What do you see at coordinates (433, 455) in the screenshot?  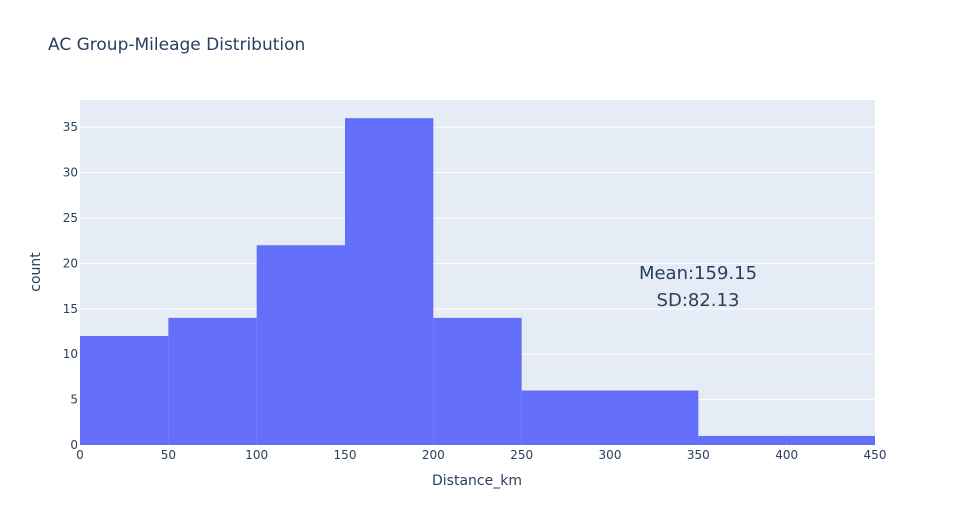 I see `x-tick-label: 200` at bounding box center [433, 455].